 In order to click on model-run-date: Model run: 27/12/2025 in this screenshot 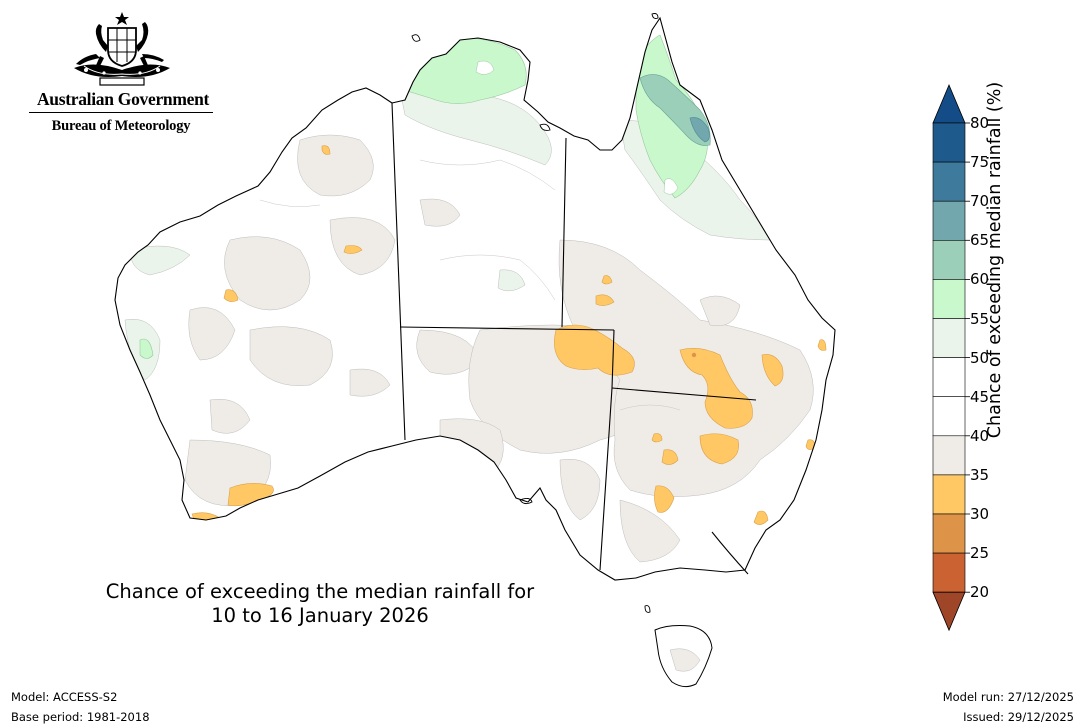, I will do `click(1008, 697)`.